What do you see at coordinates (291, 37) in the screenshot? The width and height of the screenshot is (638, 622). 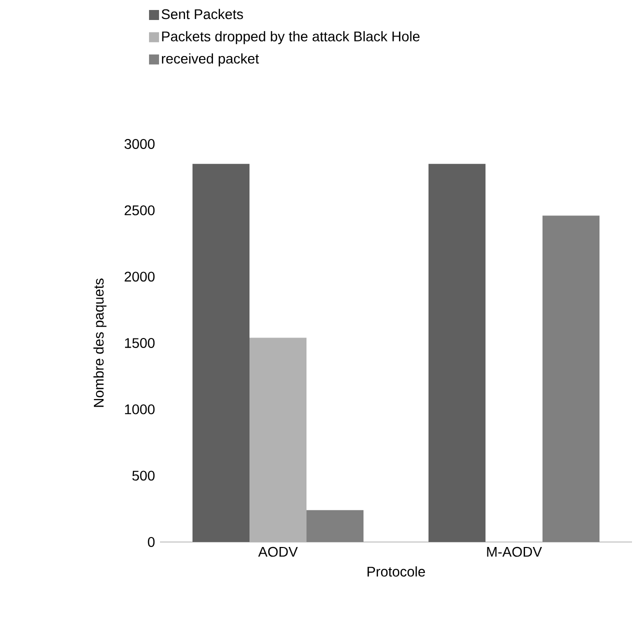 I see `legend-label: Packets dropped by the attack Black Hole` at bounding box center [291, 37].